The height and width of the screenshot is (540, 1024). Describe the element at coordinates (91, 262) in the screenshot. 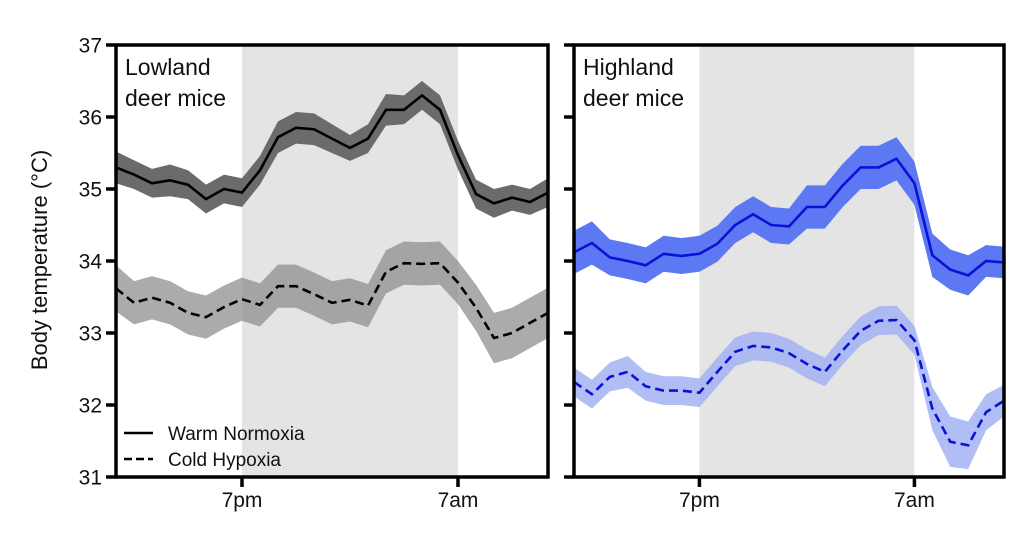

I see `y-tick-label: 34` at that location.